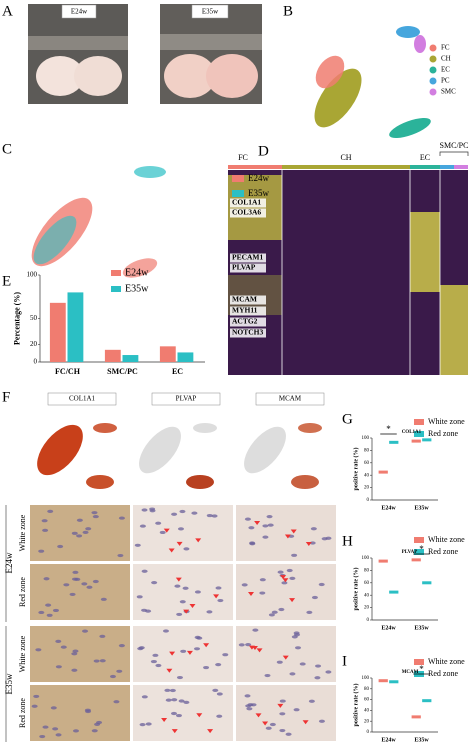 The image size is (474, 748). What do you see at coordinates (330, 72) in the screenshot?
I see `umap-cluster` at bounding box center [330, 72].